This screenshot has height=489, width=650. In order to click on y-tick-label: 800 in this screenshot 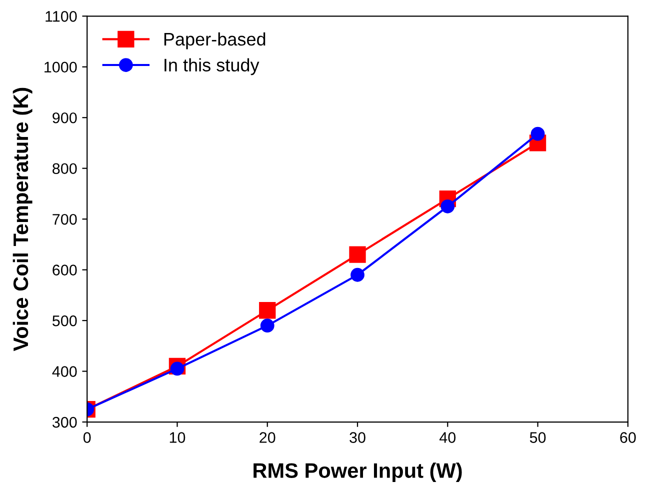, I will do `click(64, 168)`.